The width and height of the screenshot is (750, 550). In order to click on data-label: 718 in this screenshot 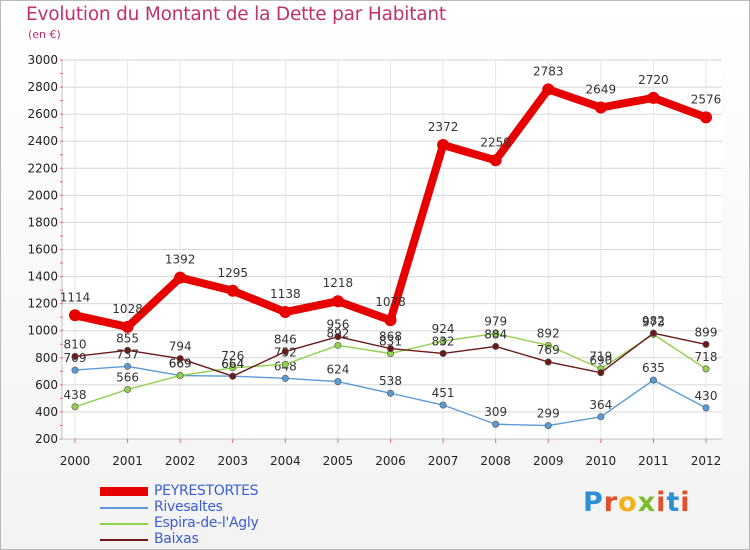, I will do `click(706, 357)`.